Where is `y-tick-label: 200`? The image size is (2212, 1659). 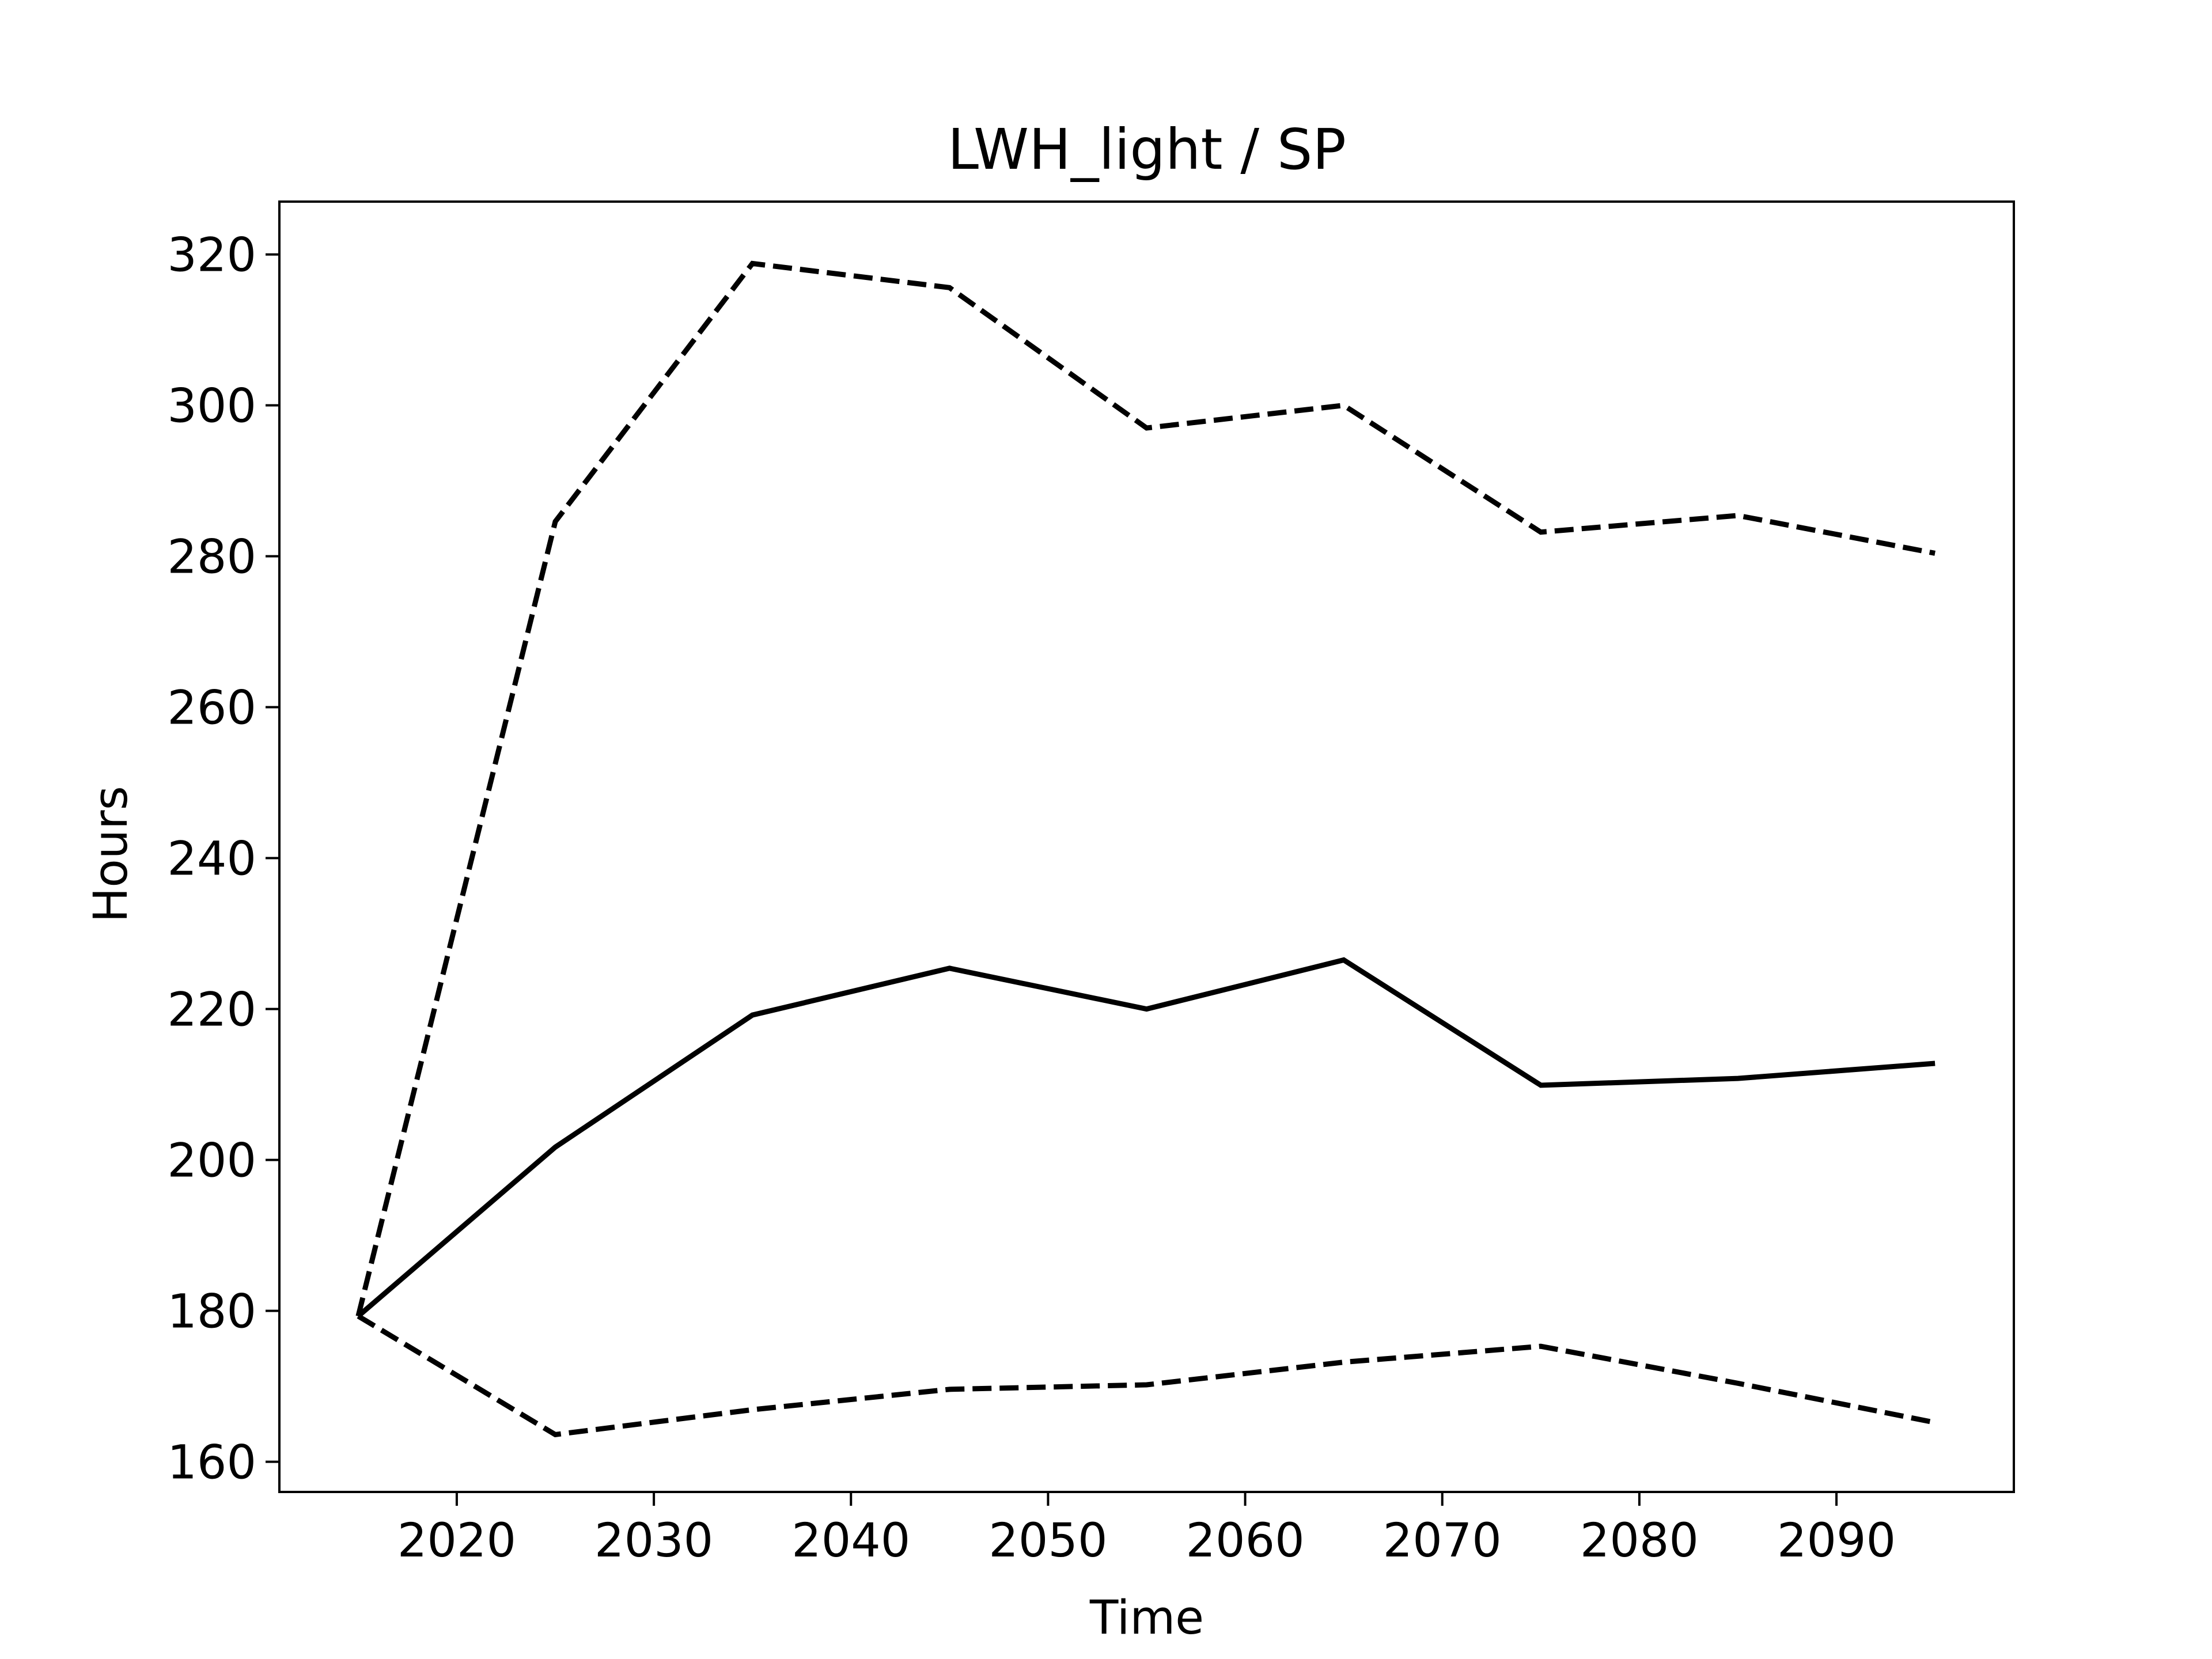 y-tick-label: 200 is located at coordinates (211, 1161).